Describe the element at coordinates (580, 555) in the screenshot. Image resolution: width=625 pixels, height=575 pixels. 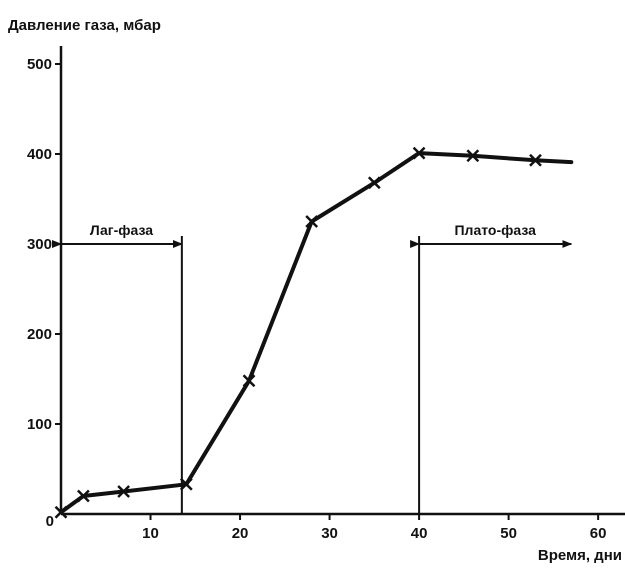
I see `x-axis-title: Время, дни` at that location.